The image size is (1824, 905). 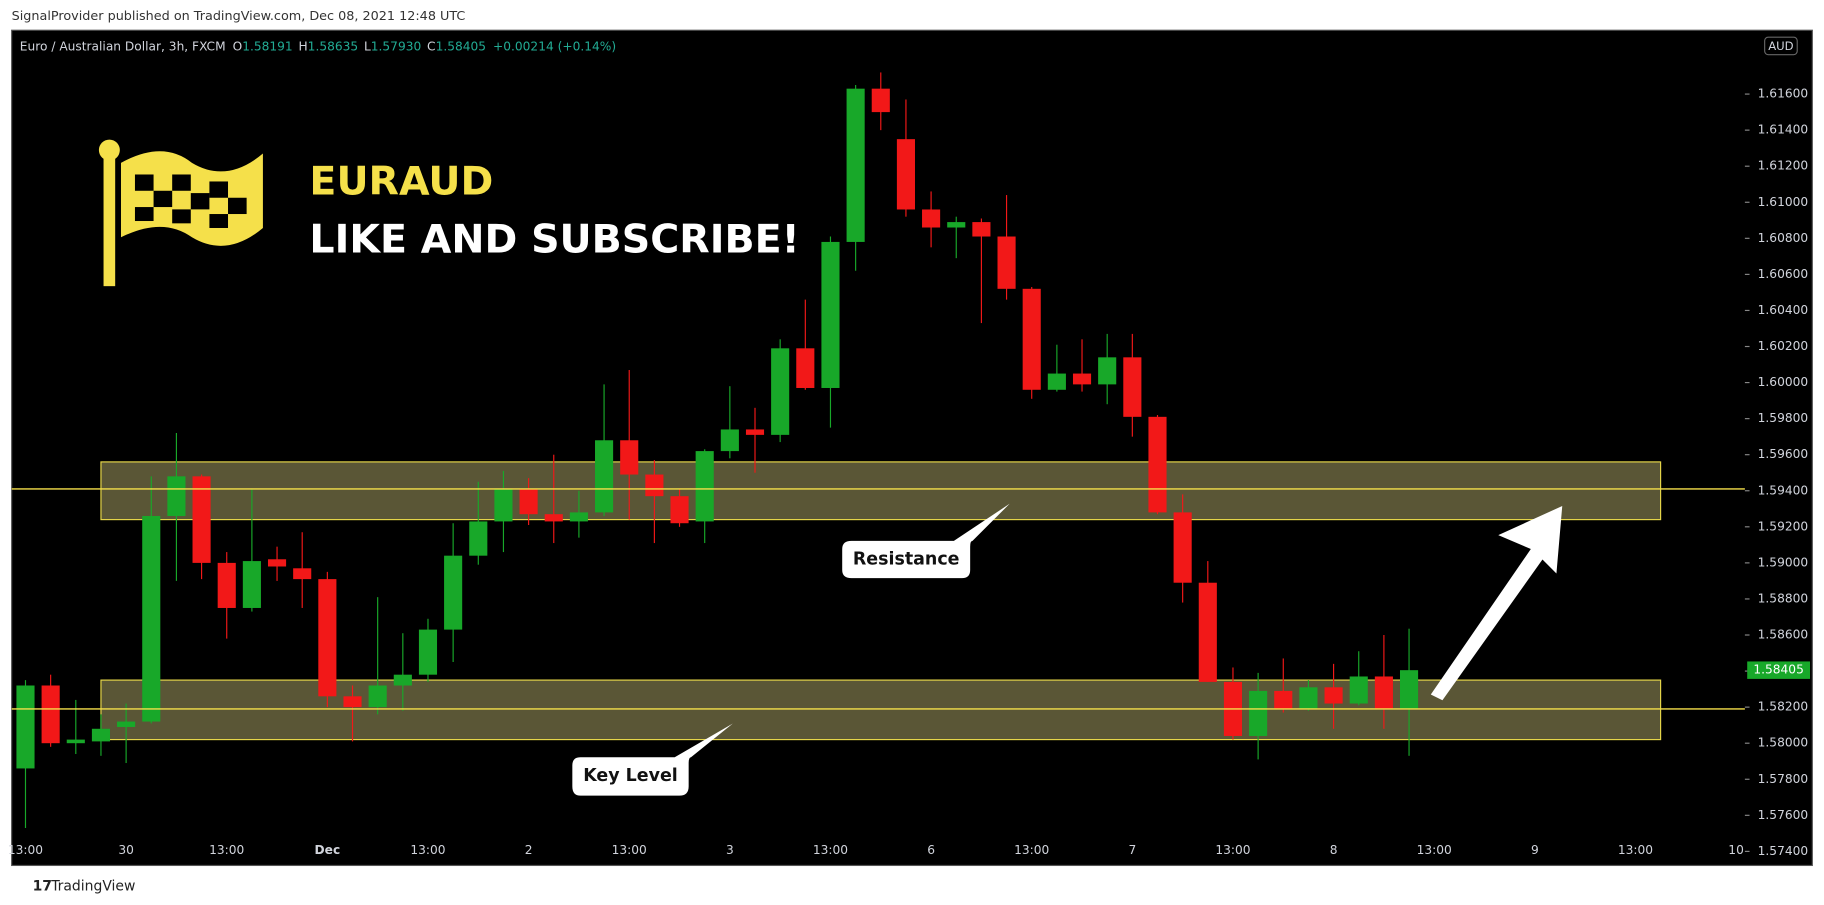 What do you see at coordinates (1783, 454) in the screenshot?
I see `y-tick-label: 1.59600` at bounding box center [1783, 454].